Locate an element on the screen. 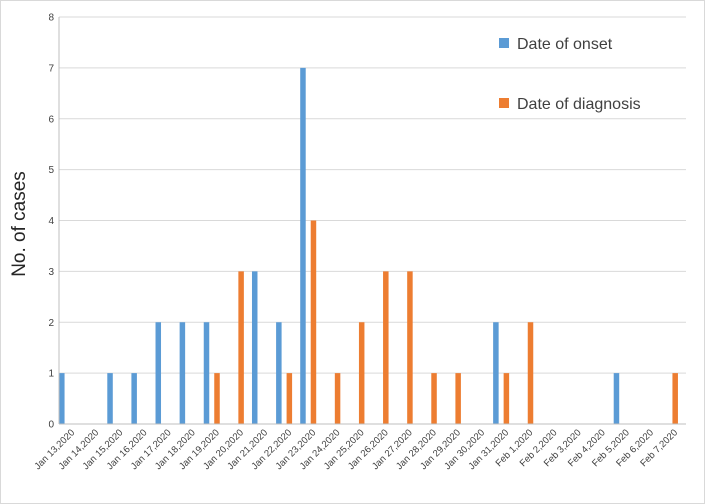  legend-label: Date of onset is located at coordinates (565, 44).